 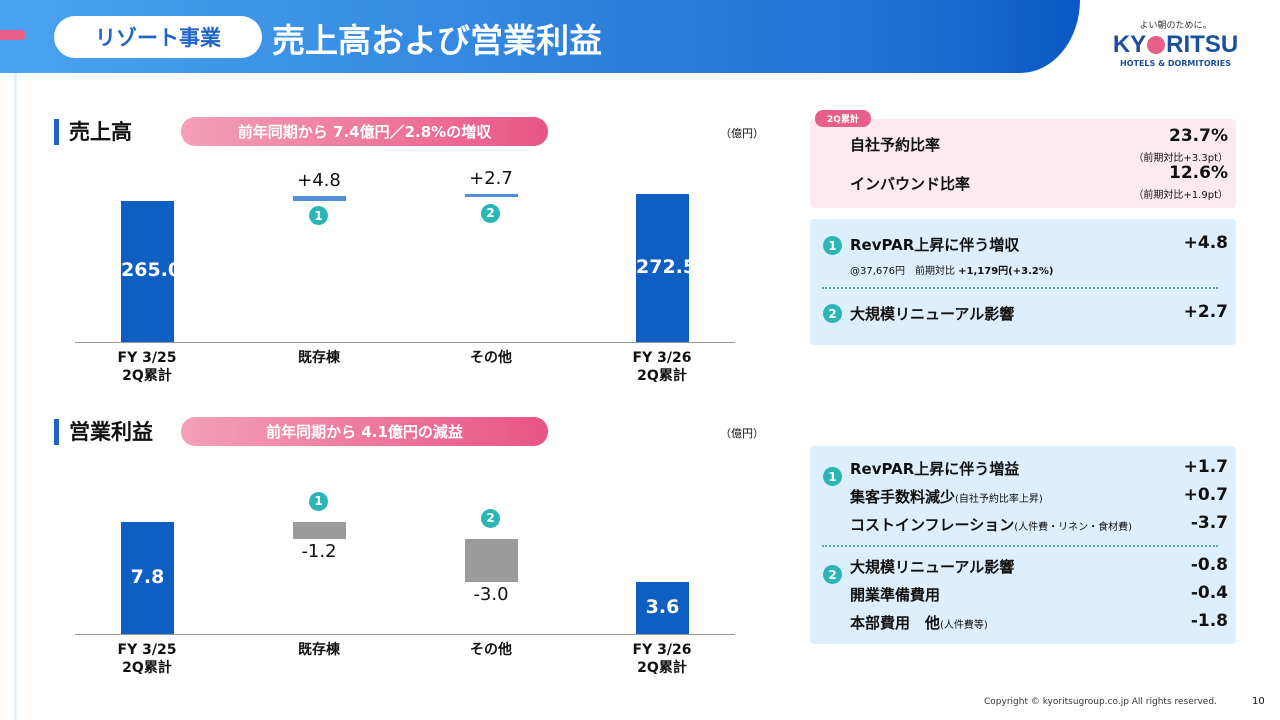 What do you see at coordinates (1175, 26) in the screenshot?
I see `logo-tagline: よい朝のために。` at bounding box center [1175, 26].